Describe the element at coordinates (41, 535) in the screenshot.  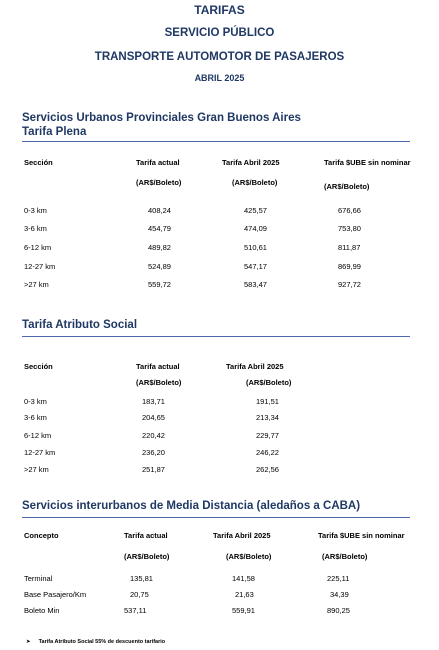
I see `col-header-concept: Concepto` at that location.